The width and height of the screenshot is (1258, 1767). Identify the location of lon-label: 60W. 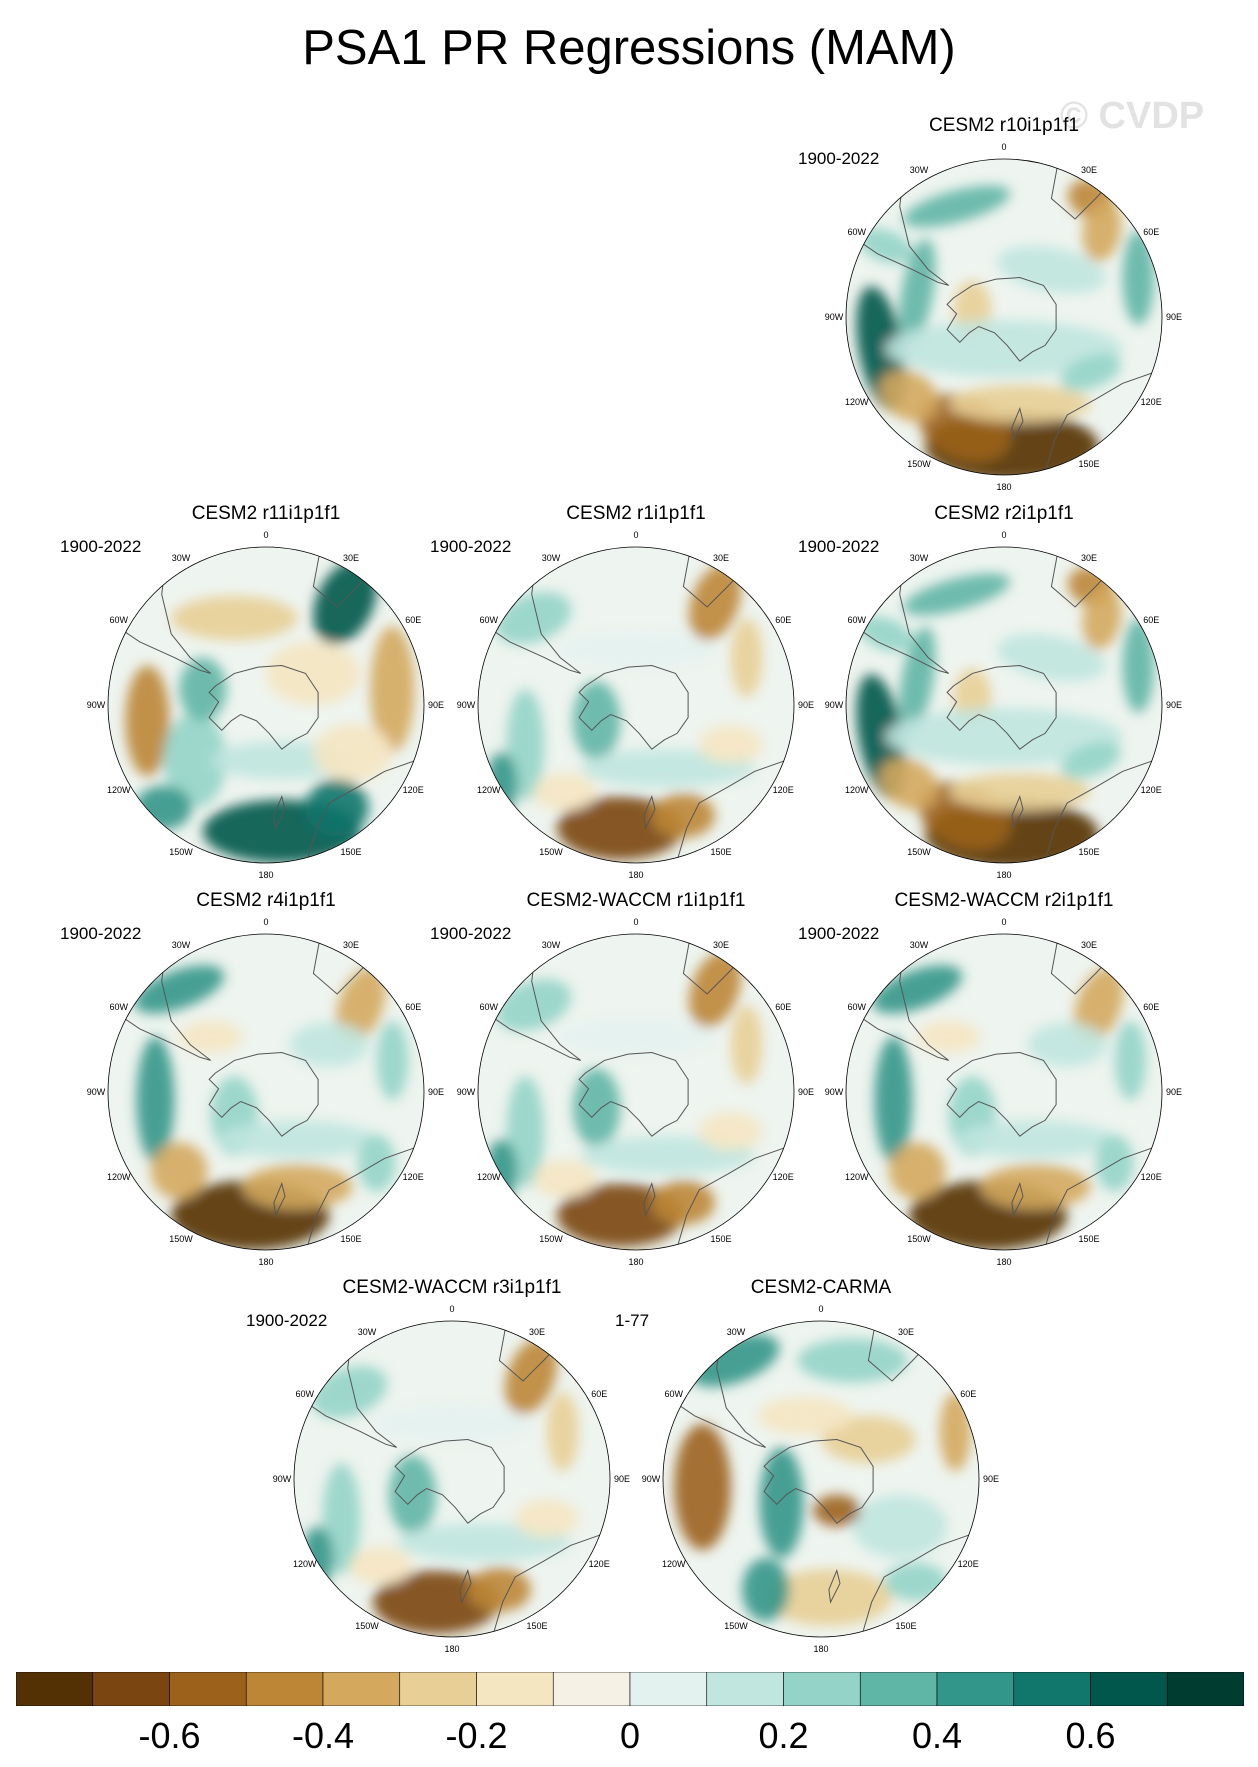
(119, 1007).